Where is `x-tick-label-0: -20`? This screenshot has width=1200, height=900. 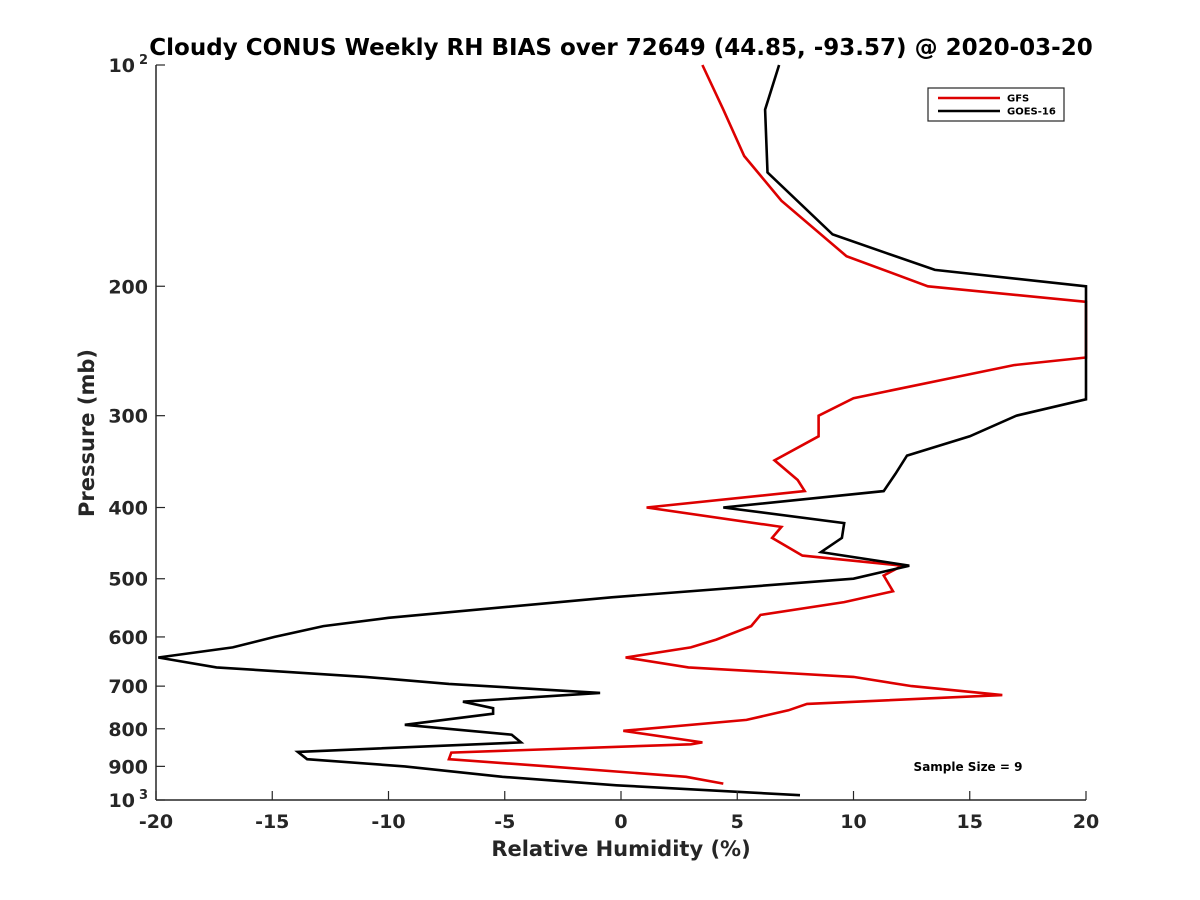
x-tick-label-0: -20 is located at coordinates (156, 822).